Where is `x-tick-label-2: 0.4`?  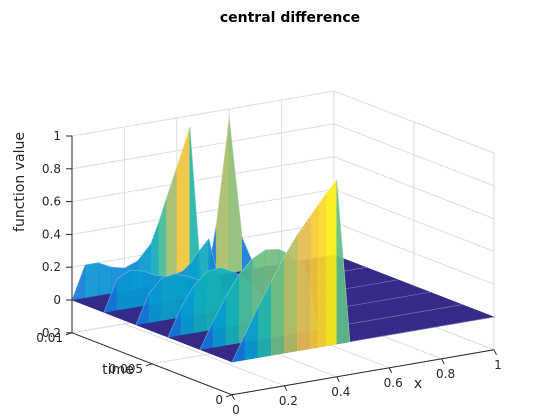
x-tick-label-2: 0.4 is located at coordinates (340, 392).